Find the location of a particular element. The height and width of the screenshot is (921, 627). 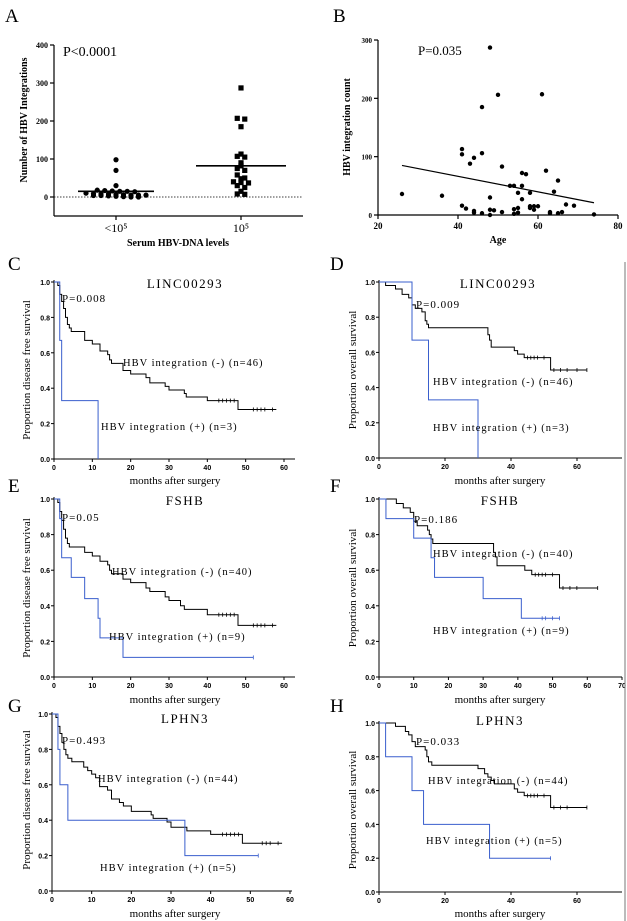

y-tick-label: 100 is located at coordinates (367, 158).